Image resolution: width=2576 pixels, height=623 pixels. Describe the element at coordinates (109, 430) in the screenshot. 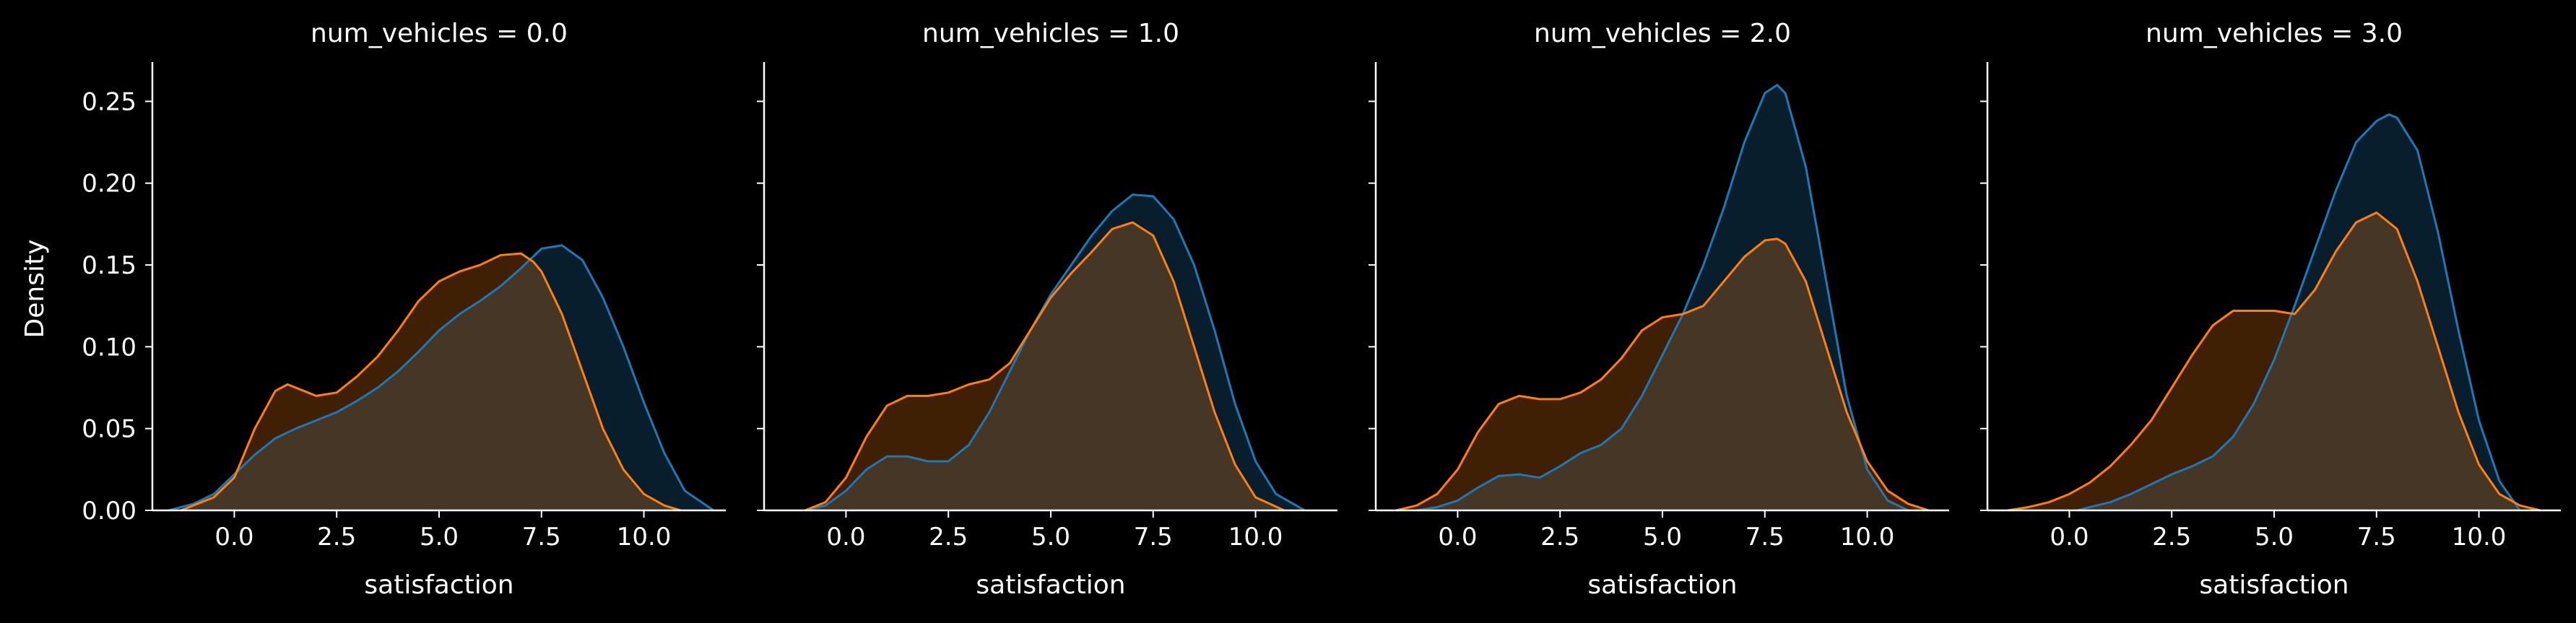

I see `y-tick-label: 0.05` at that location.